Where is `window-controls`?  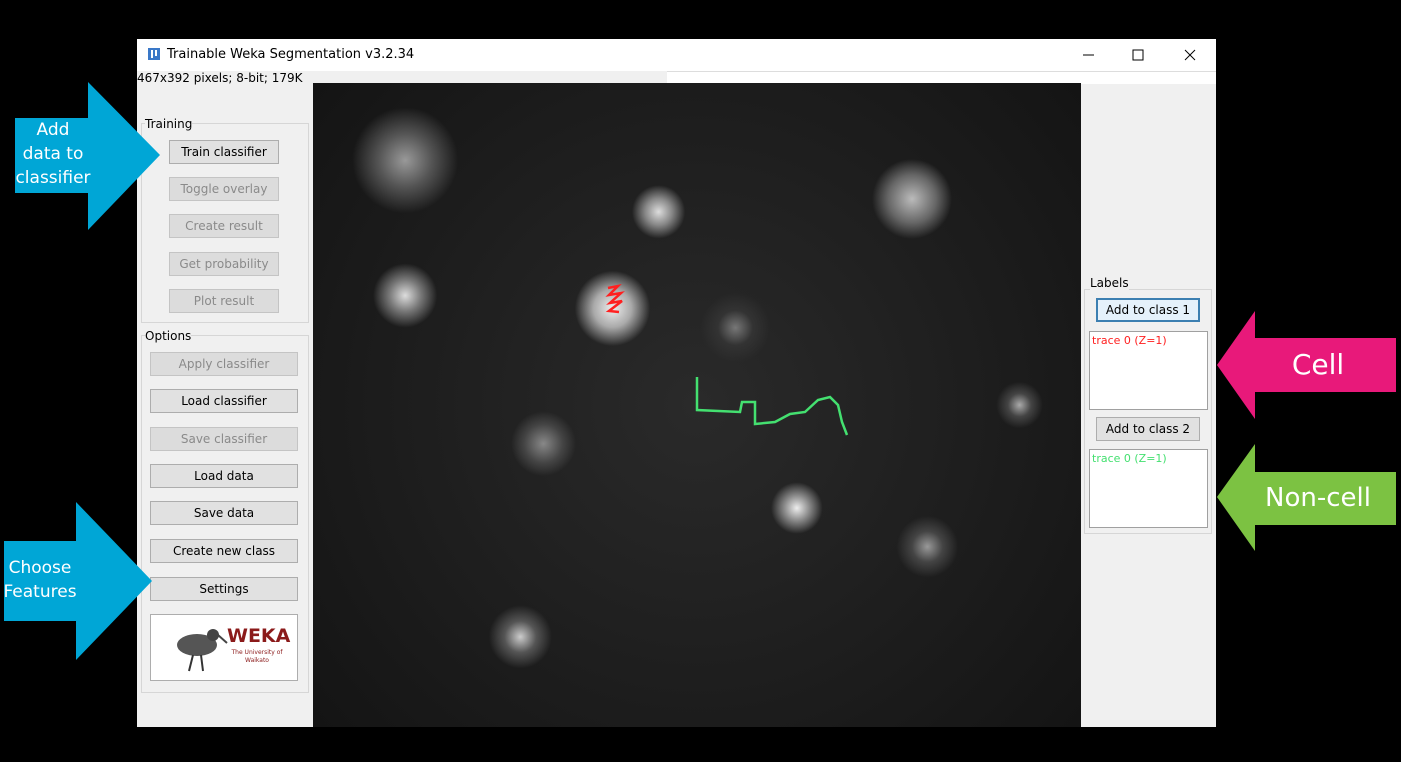
window-controls is located at coordinates (1141, 55).